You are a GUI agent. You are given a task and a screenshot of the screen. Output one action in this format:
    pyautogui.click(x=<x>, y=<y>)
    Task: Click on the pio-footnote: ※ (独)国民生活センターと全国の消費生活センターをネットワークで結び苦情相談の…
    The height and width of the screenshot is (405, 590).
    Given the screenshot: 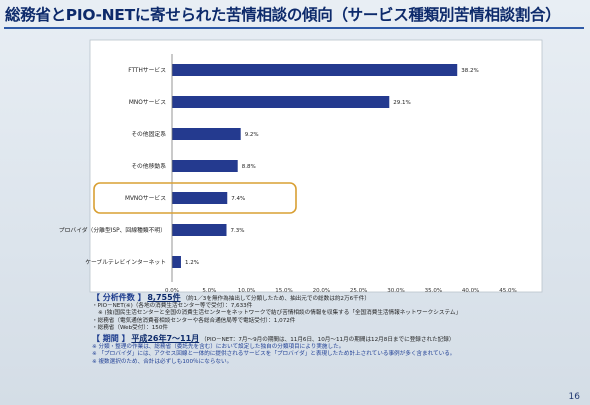 What is the action you would take?
    pyautogui.click(x=280, y=313)
    